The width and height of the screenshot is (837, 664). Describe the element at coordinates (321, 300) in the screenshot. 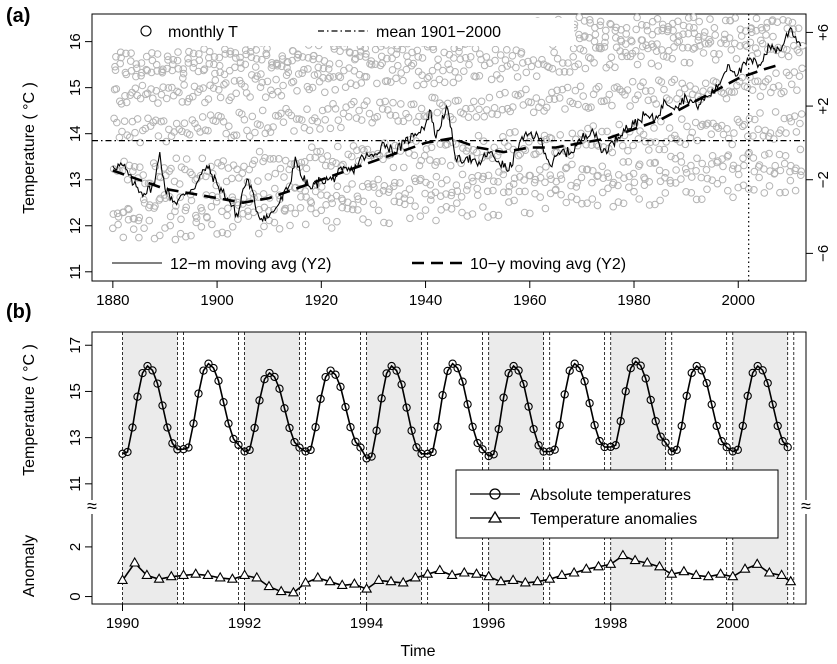

I see `x-tick-label: 1920` at that location.